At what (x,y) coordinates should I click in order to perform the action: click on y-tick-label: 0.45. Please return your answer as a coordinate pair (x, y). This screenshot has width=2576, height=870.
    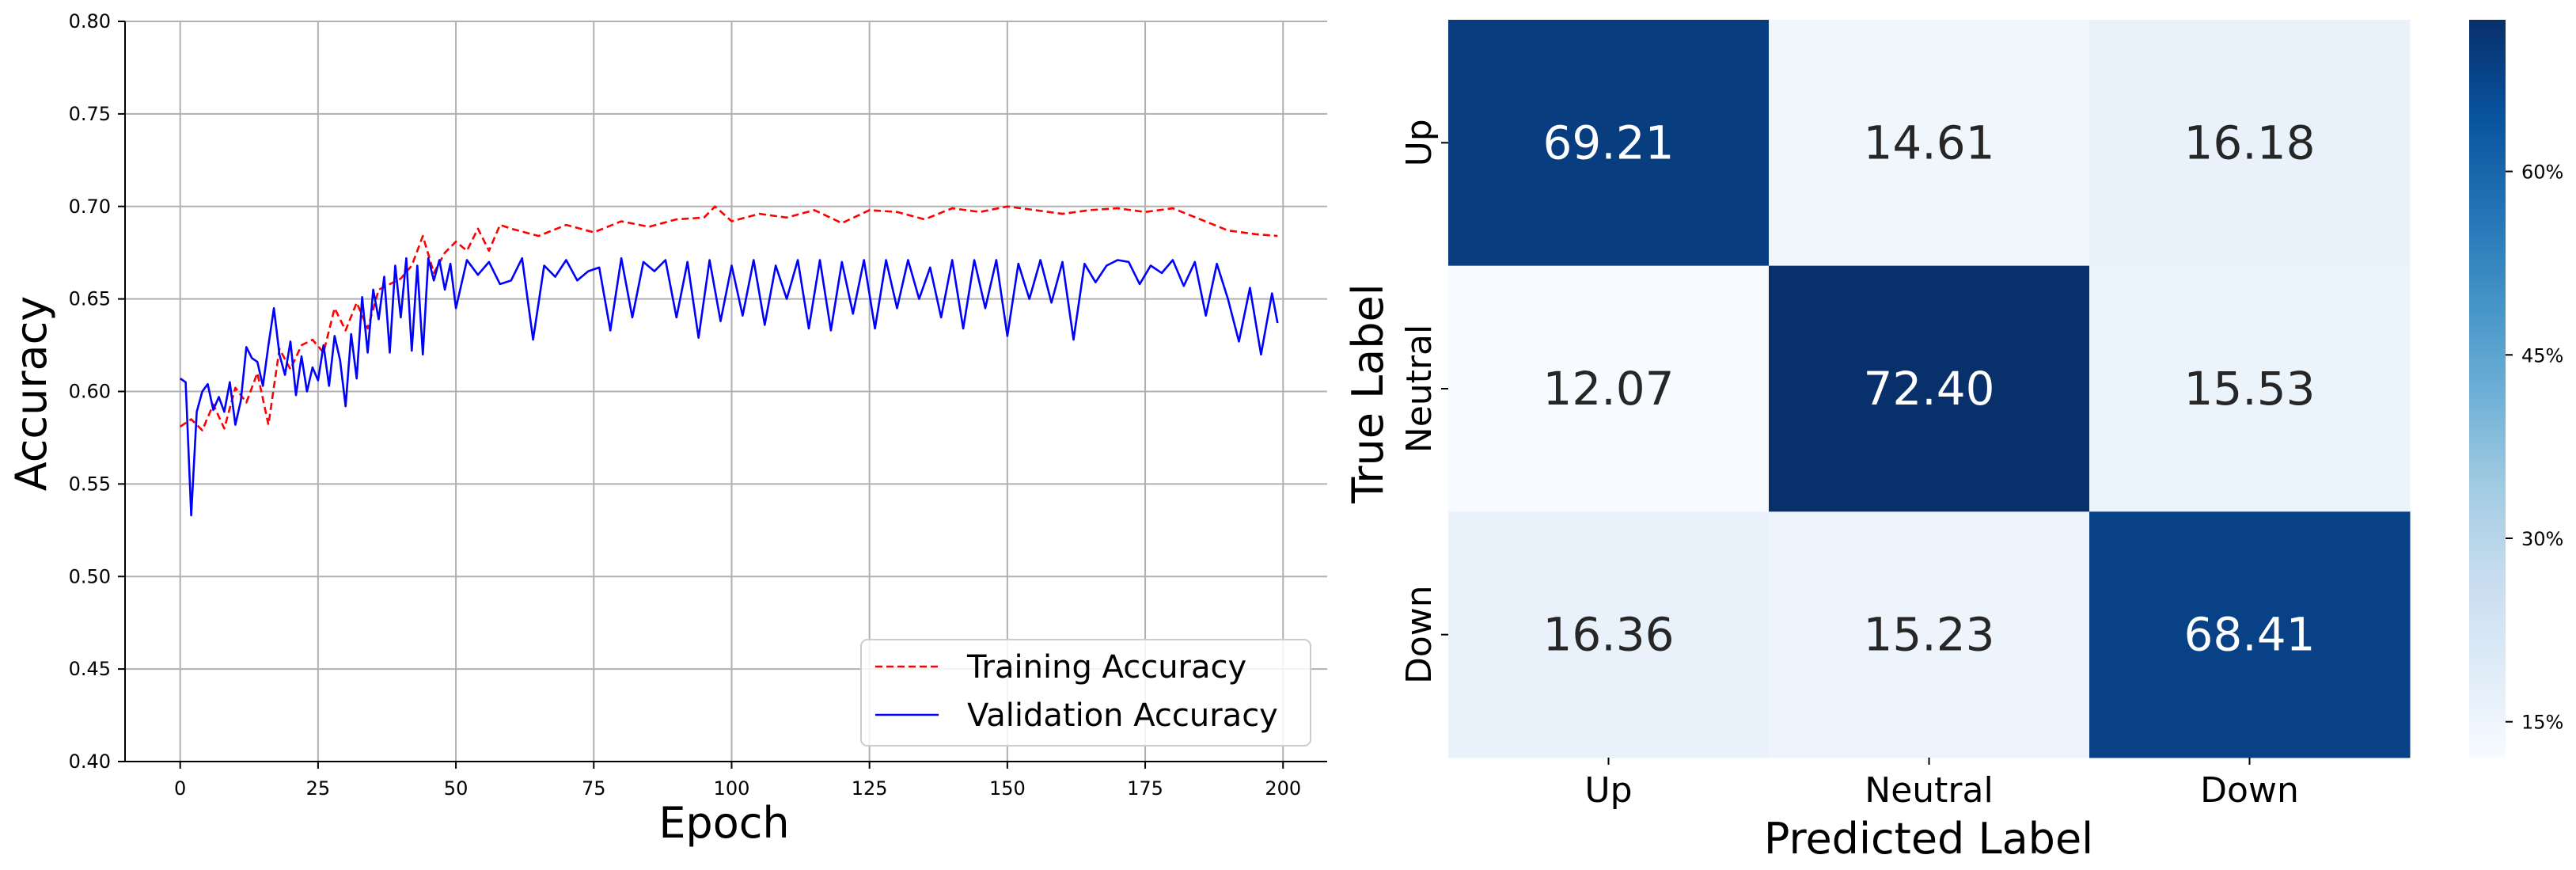
    Looking at the image, I should click on (90, 669).